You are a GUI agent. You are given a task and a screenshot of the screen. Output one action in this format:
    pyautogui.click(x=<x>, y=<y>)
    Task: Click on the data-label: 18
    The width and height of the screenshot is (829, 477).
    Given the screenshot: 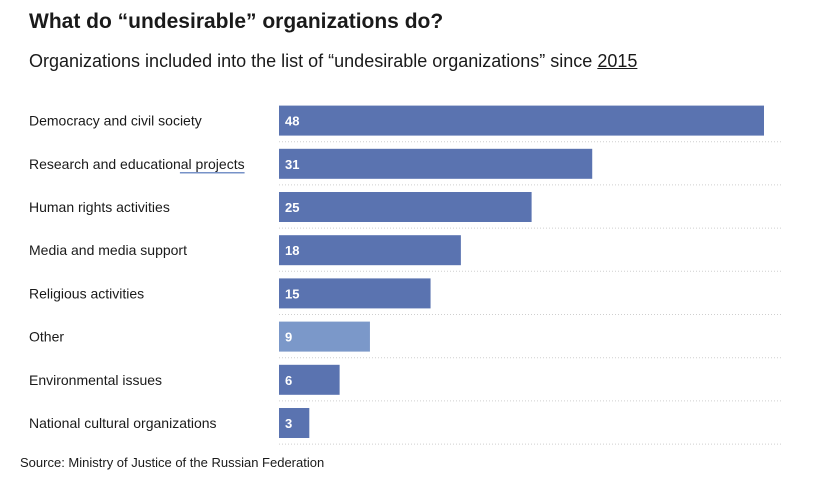 What is the action you would take?
    pyautogui.click(x=292, y=250)
    